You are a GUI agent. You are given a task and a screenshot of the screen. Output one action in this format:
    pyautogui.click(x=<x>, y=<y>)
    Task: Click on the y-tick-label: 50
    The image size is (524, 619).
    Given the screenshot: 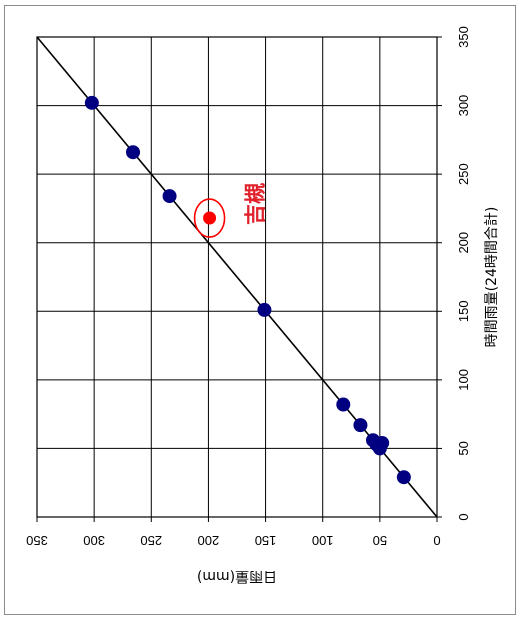 What is the action you would take?
    pyautogui.click(x=380, y=540)
    